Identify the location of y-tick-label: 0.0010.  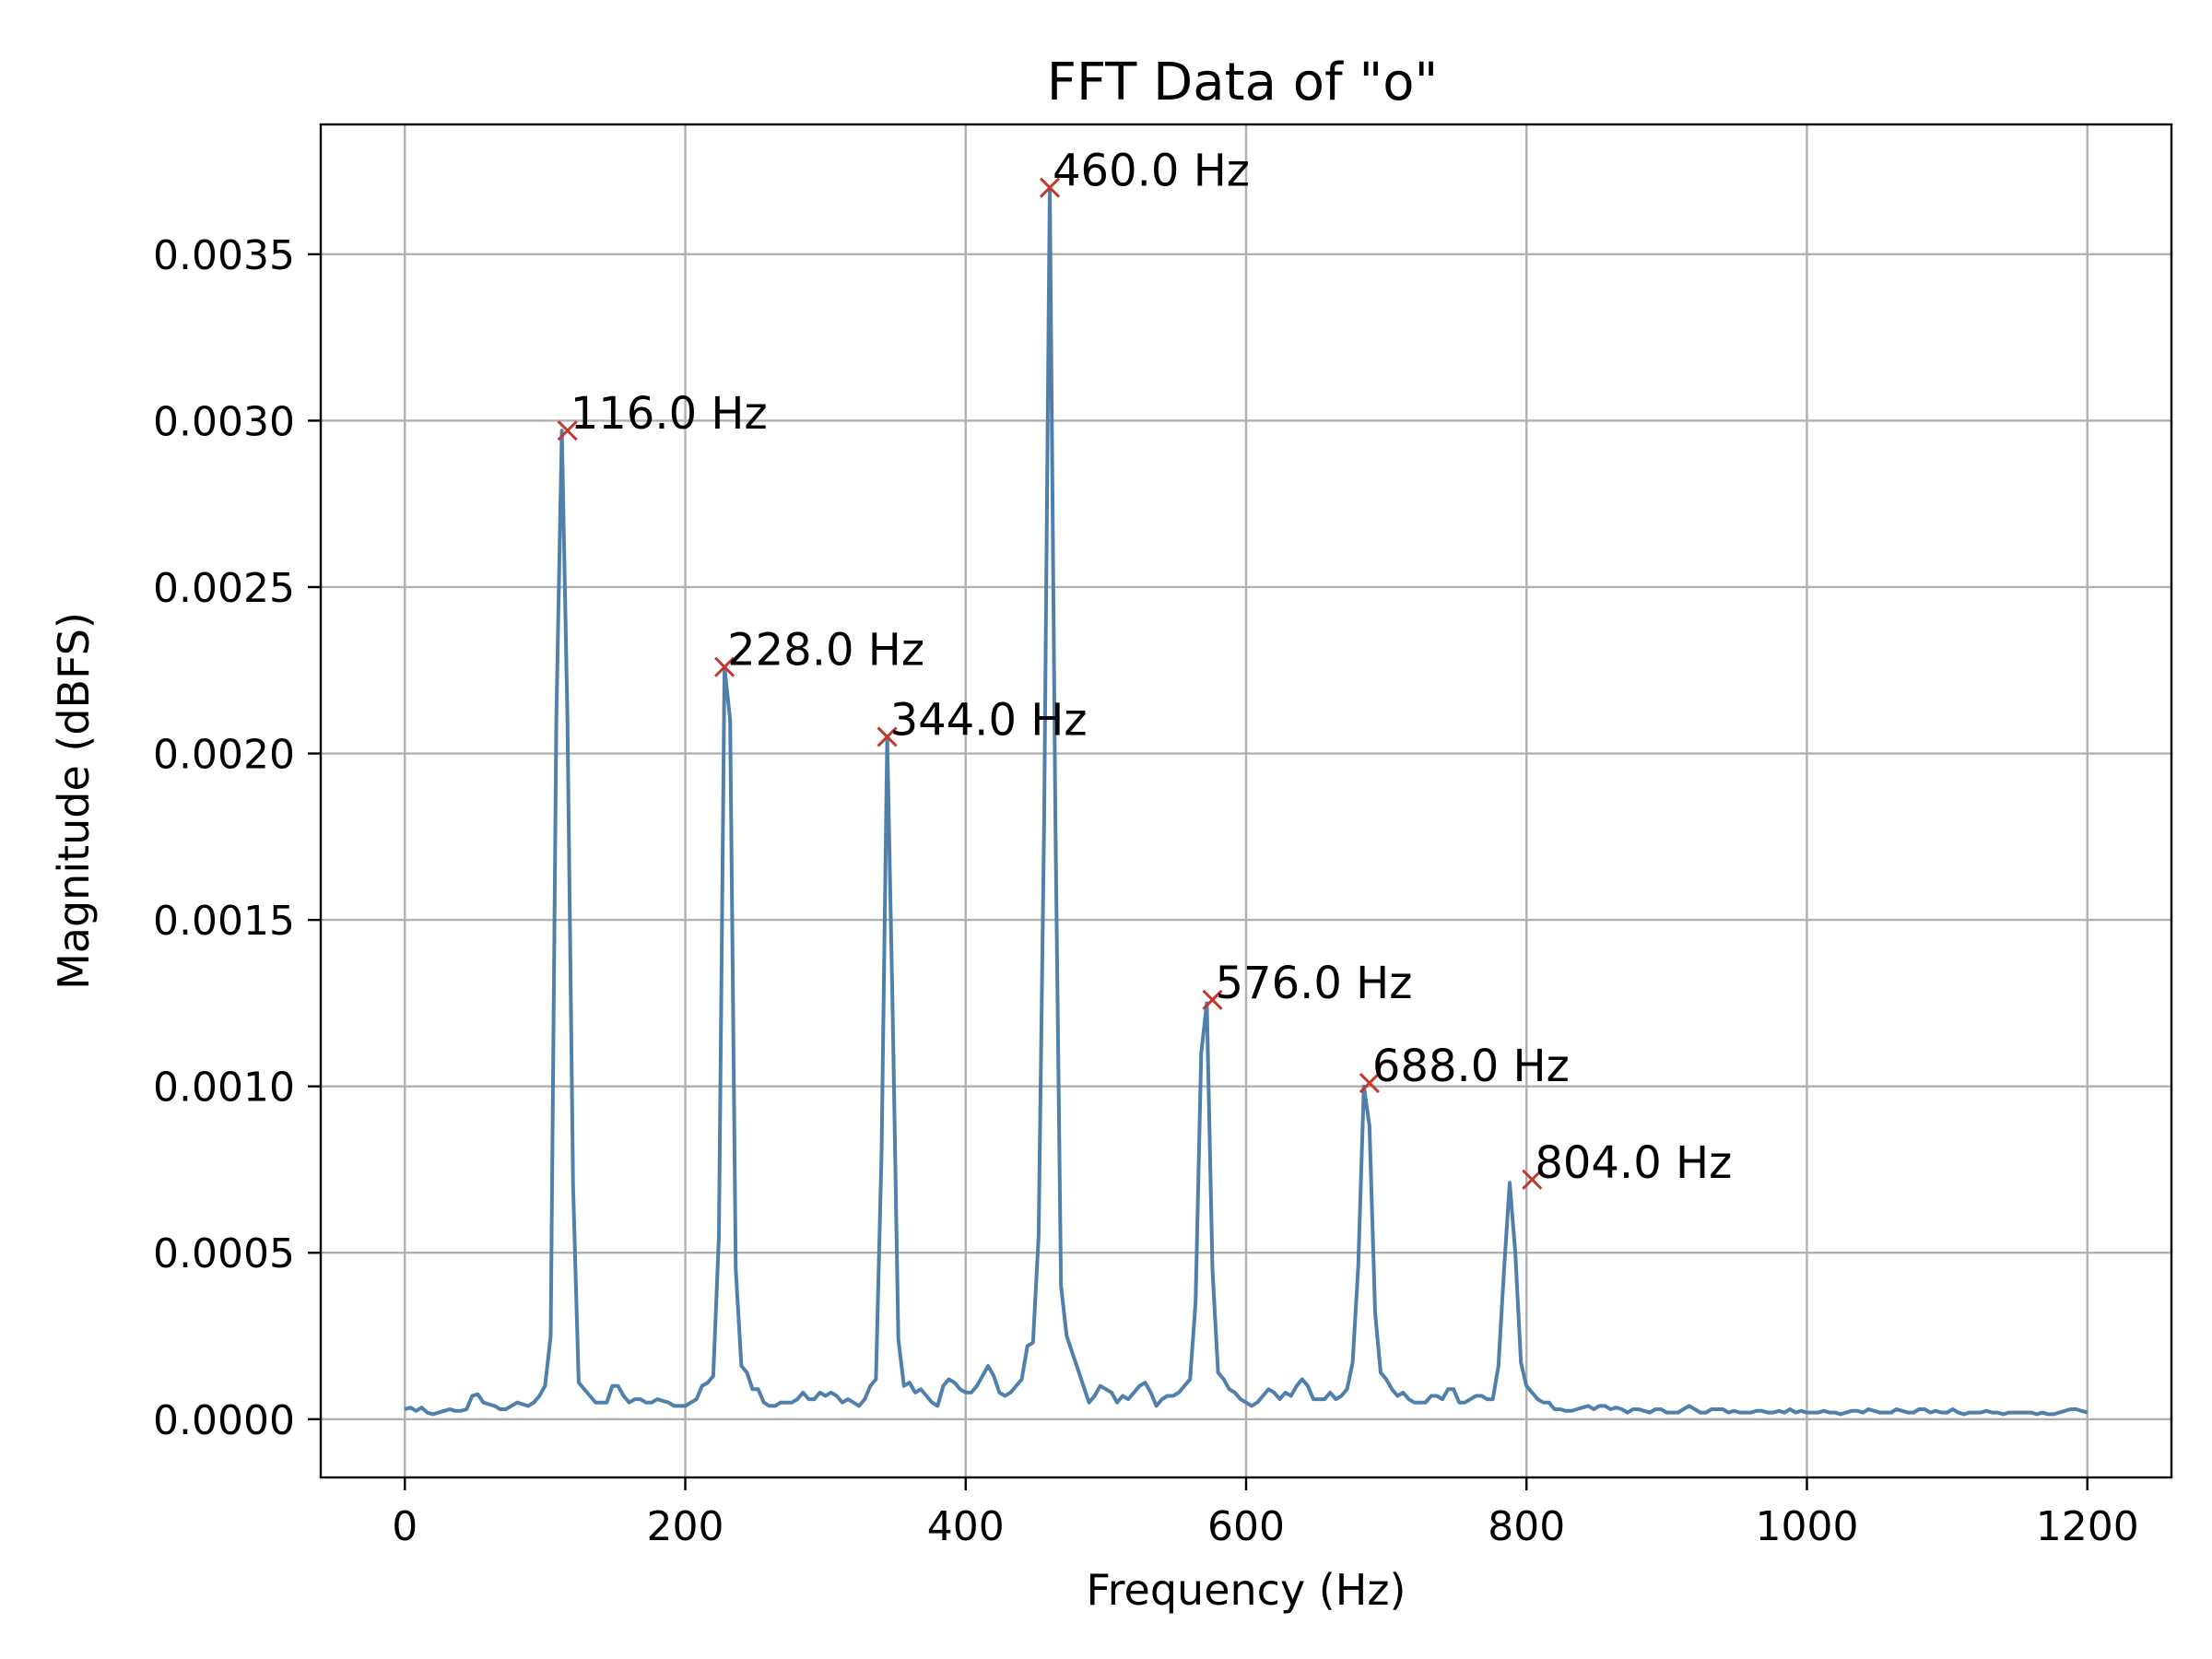
(224, 1088).